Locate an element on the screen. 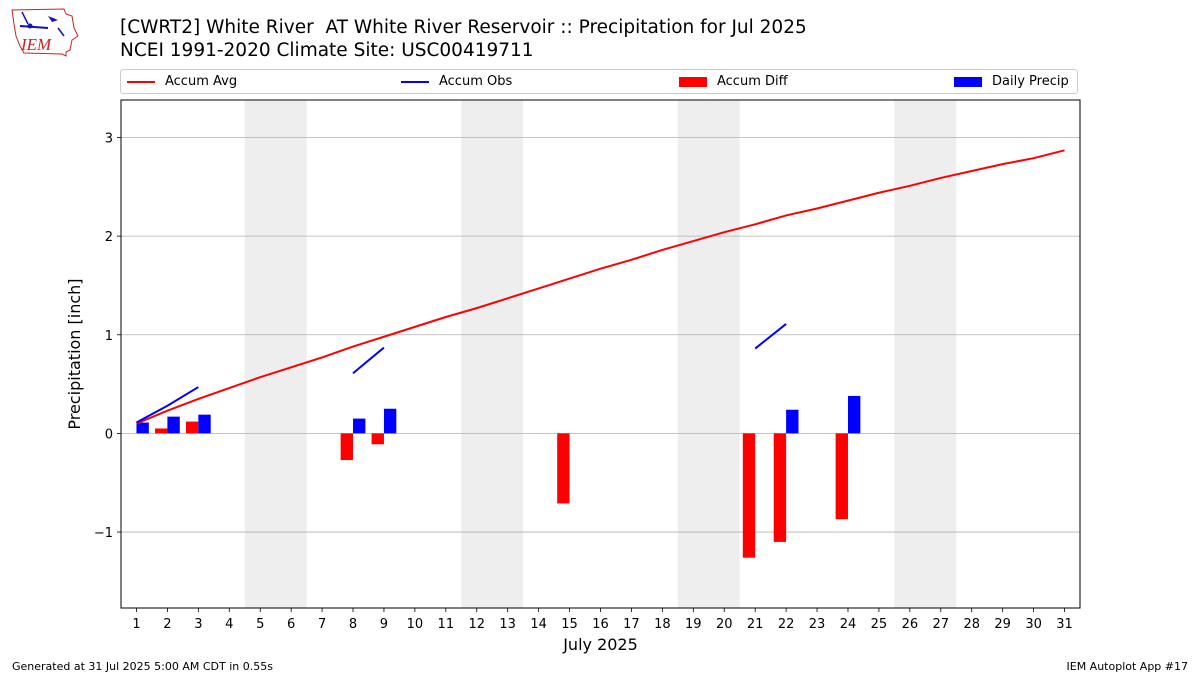 This screenshot has height=675, width=1200. legend-swatch-daily-precip is located at coordinates (968, 81).